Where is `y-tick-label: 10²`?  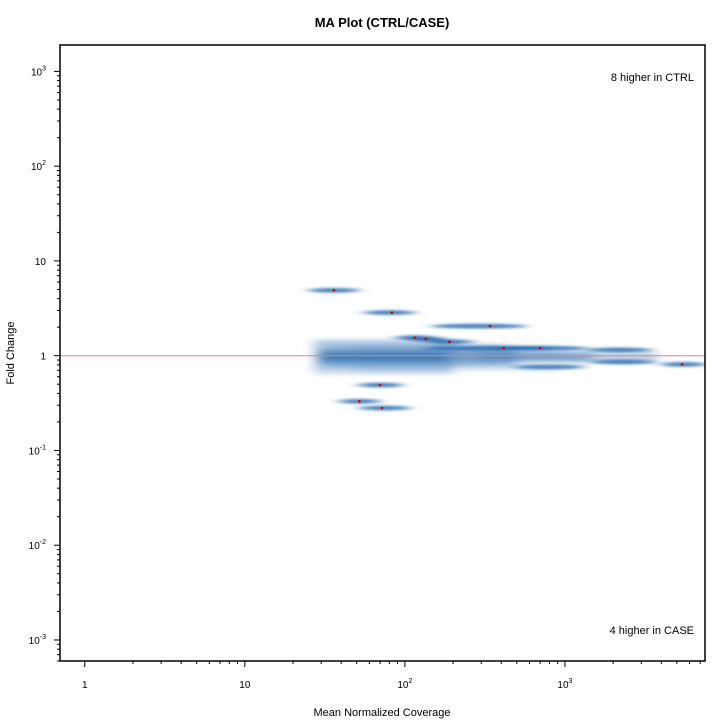 y-tick-label: 10² is located at coordinates (38, 166).